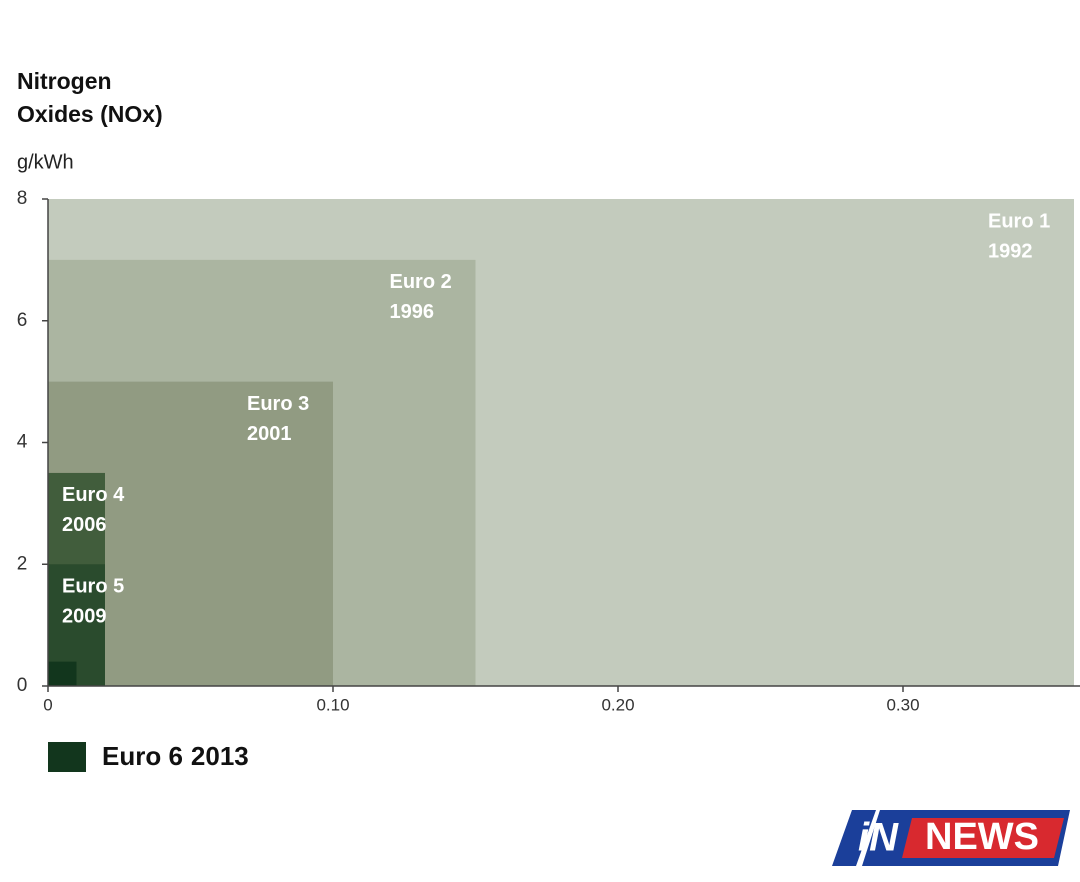  What do you see at coordinates (67, 757) in the screenshot?
I see `legend-swatch` at bounding box center [67, 757].